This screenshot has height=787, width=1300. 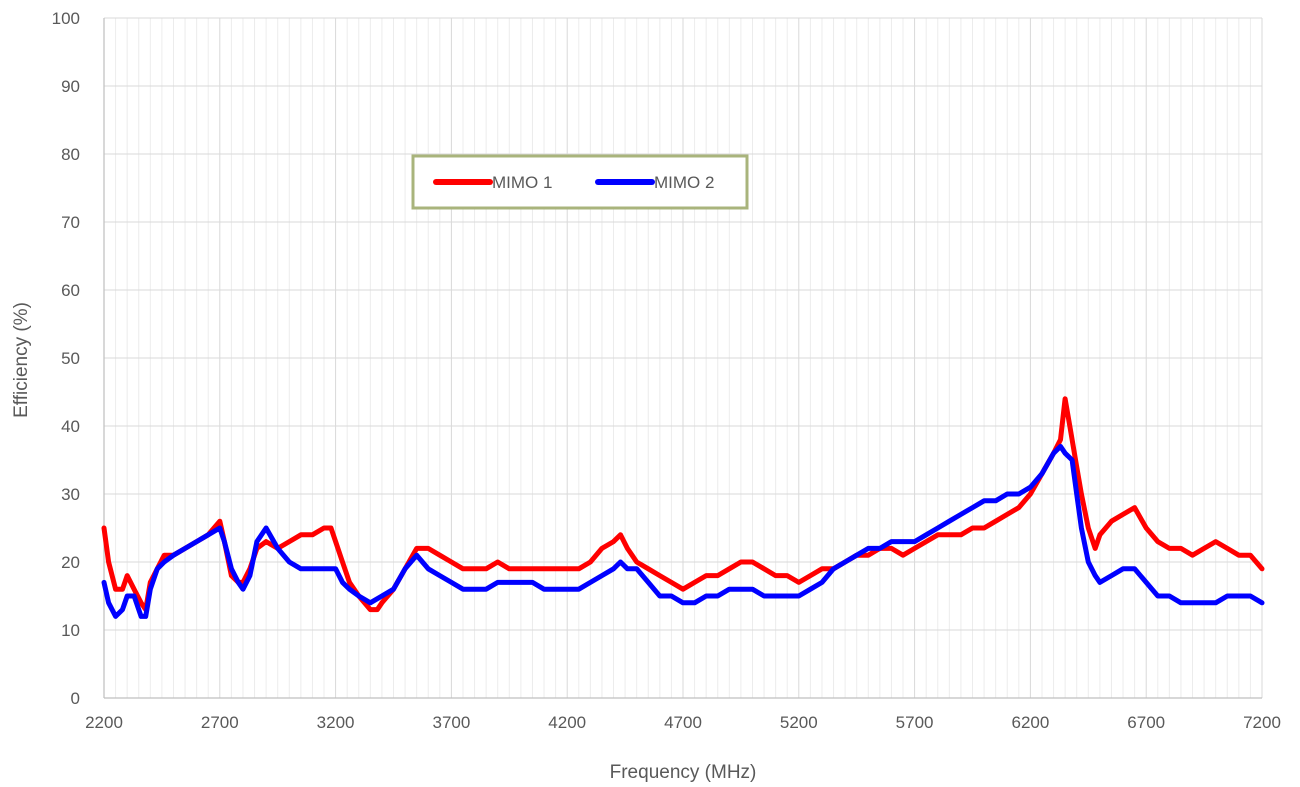 I want to click on y-tick-label: 40, so click(x=70, y=426).